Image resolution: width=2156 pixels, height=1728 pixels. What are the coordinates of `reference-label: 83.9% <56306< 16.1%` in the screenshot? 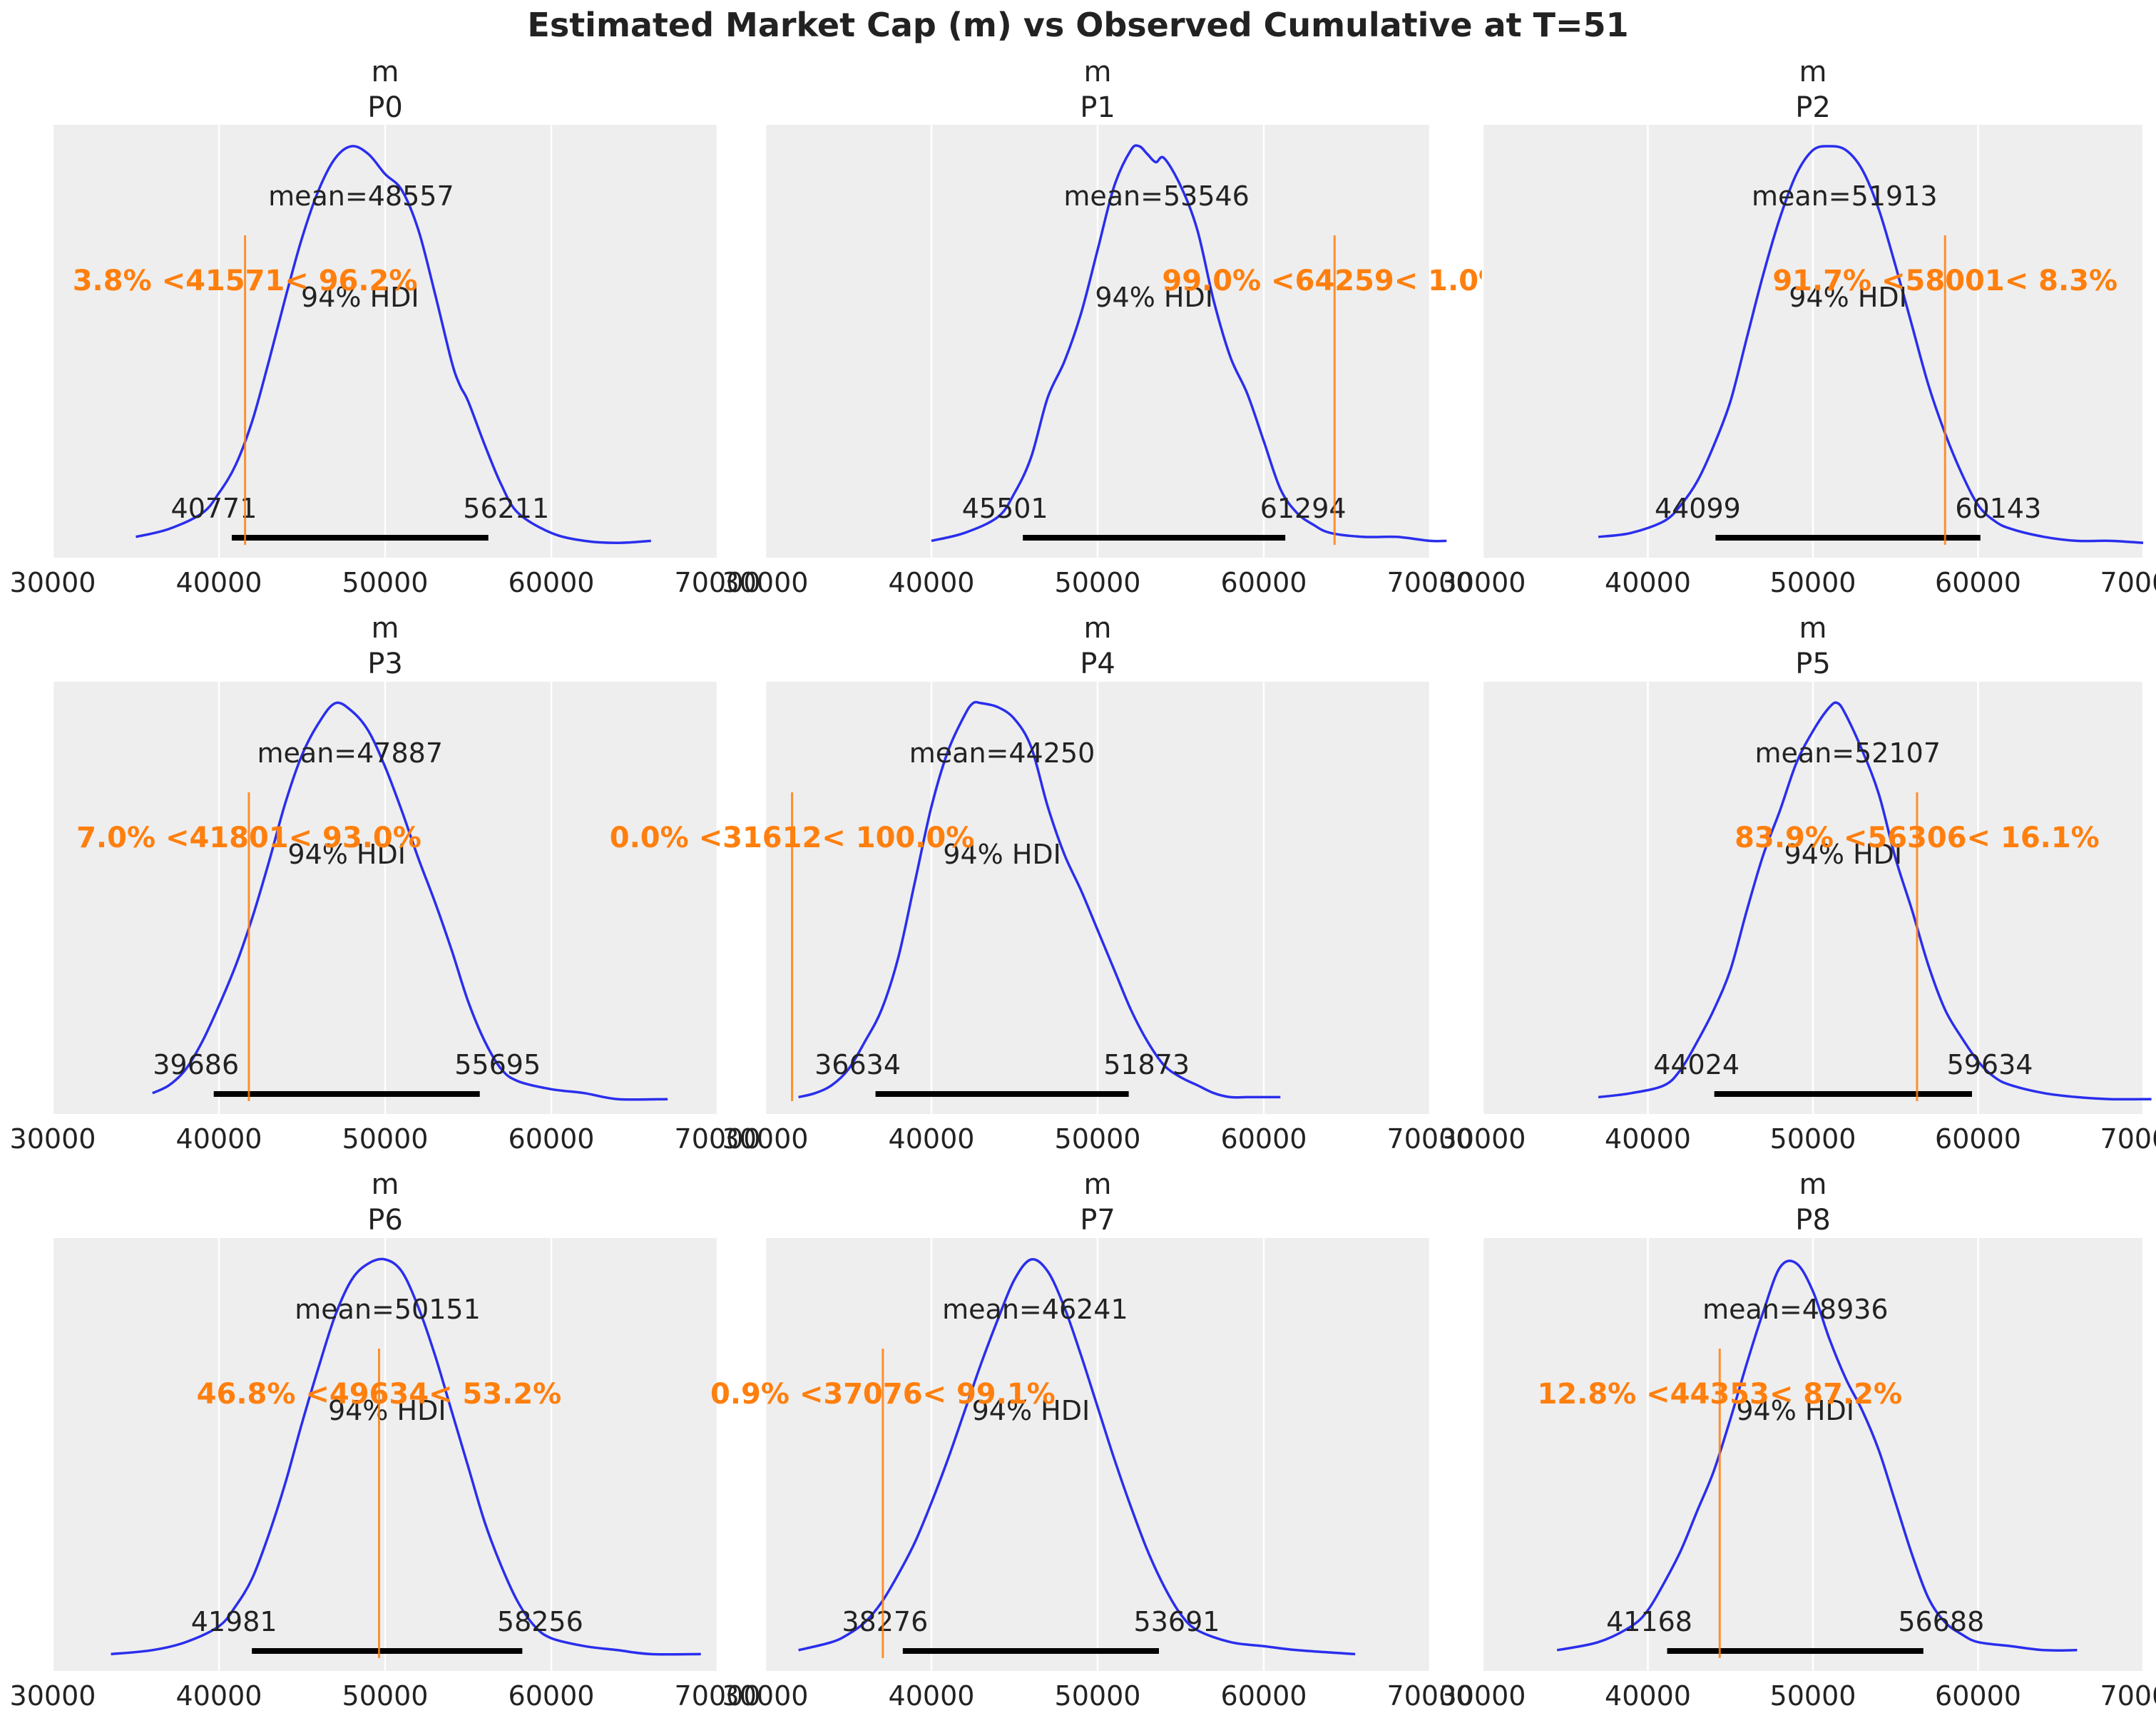 It's located at (1917, 838).